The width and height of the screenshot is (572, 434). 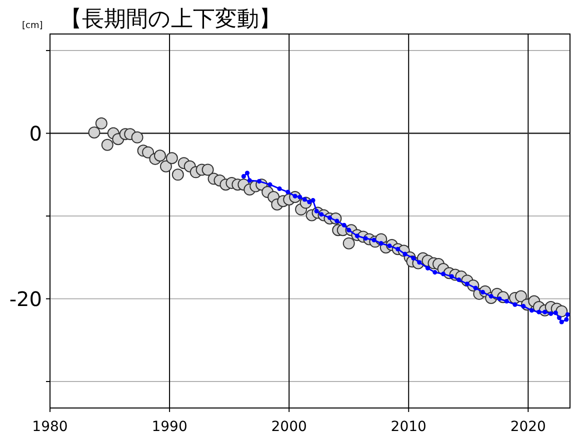 I want to click on y-axis-title: [cm], so click(x=32, y=26).